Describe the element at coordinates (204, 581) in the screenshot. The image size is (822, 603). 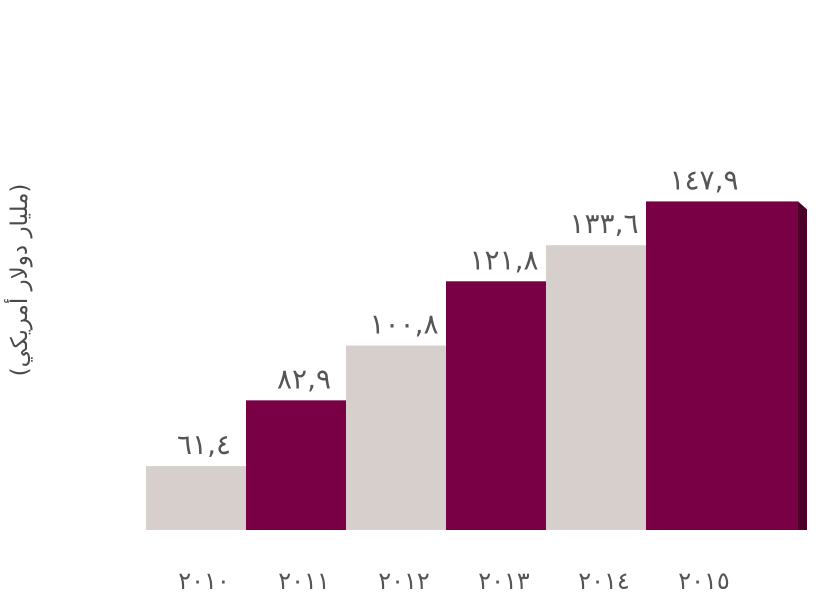
I see `x-tick-label-0: ٢٠١٠` at that location.